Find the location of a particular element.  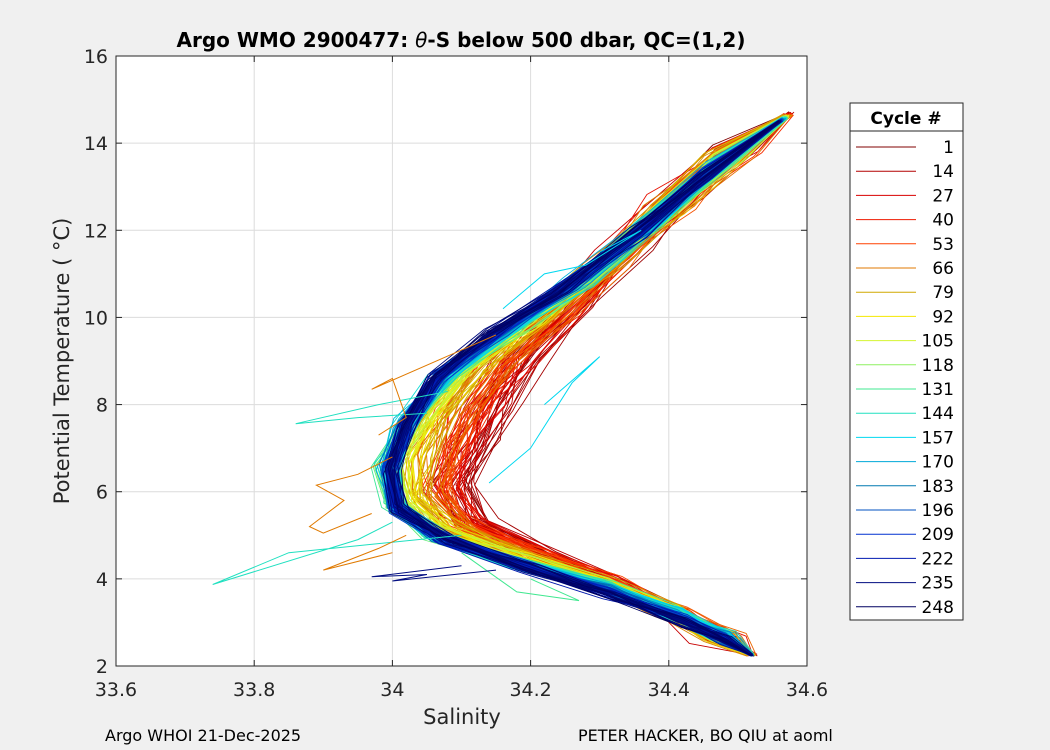

y-tick-label: 8 is located at coordinates (102, 406).